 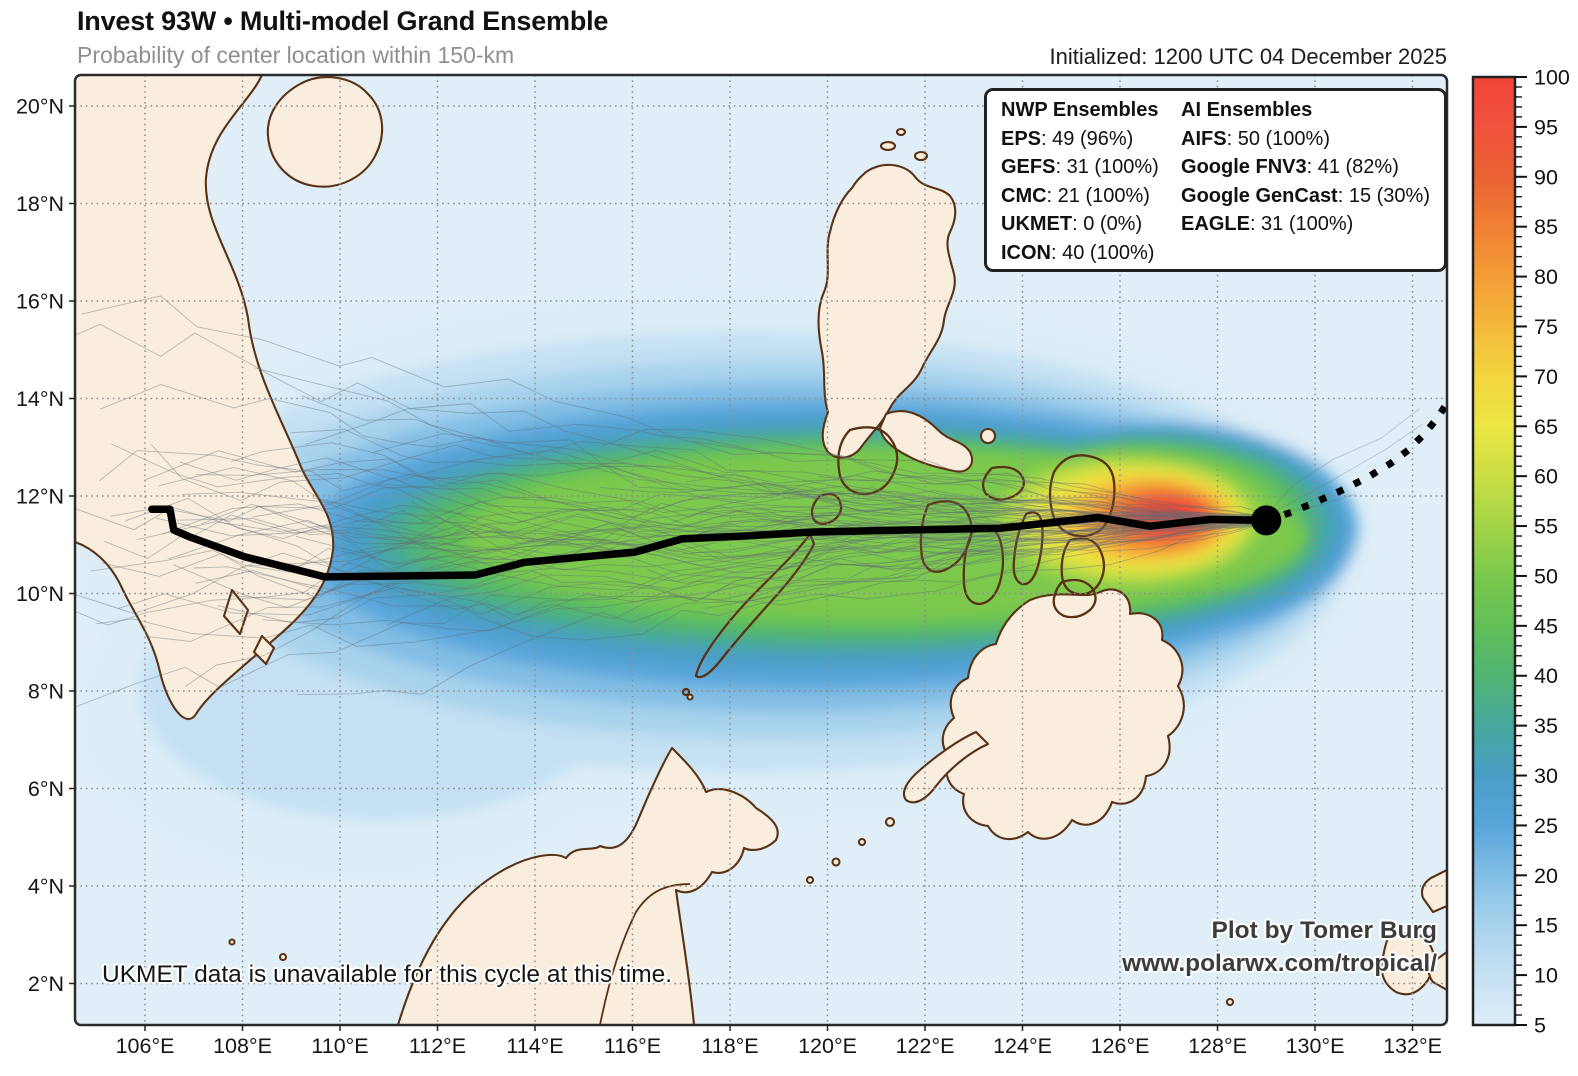 What do you see at coordinates (1546, 576) in the screenshot?
I see `colorbar-tick-label: 50` at bounding box center [1546, 576].